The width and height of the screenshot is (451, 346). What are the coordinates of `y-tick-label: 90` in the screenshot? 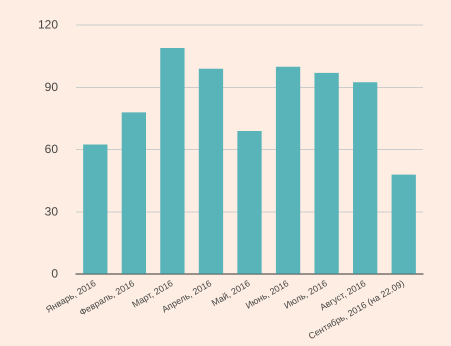 It's located at (51, 87).